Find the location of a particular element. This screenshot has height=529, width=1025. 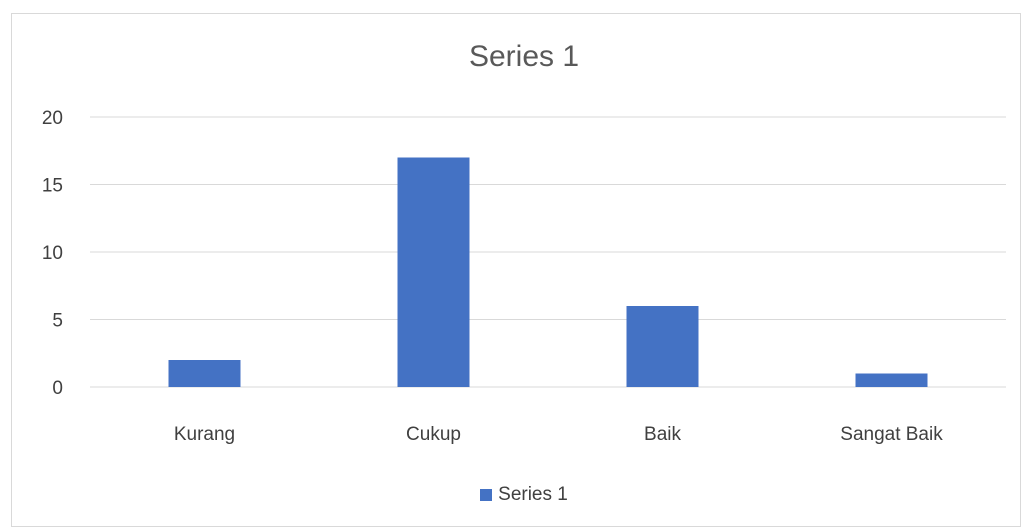

x-tick-label: Baik is located at coordinates (662, 434).